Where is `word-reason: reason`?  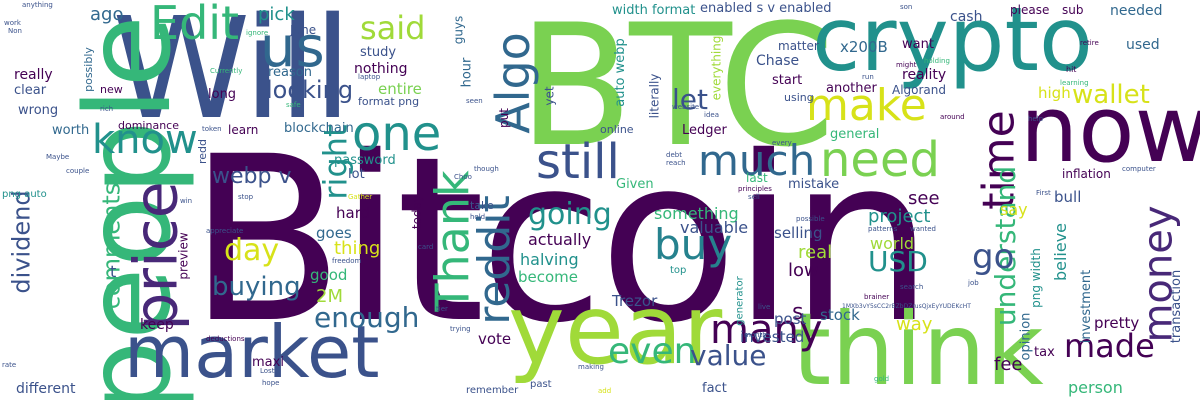 word-reason: reason is located at coordinates (290, 72).